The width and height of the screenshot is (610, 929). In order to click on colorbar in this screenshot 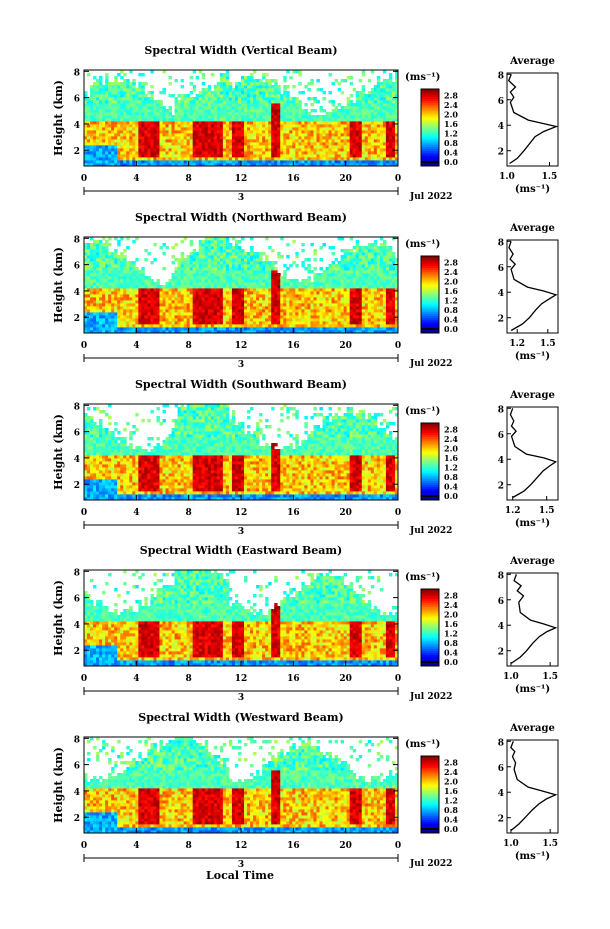, I will do `click(430, 294)`.